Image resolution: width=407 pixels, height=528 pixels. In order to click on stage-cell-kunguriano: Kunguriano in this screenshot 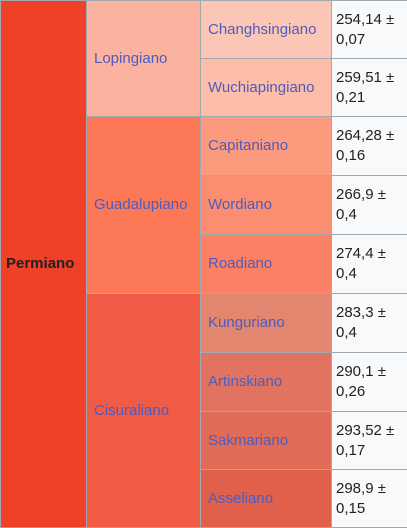, I will do `click(266, 323)`.